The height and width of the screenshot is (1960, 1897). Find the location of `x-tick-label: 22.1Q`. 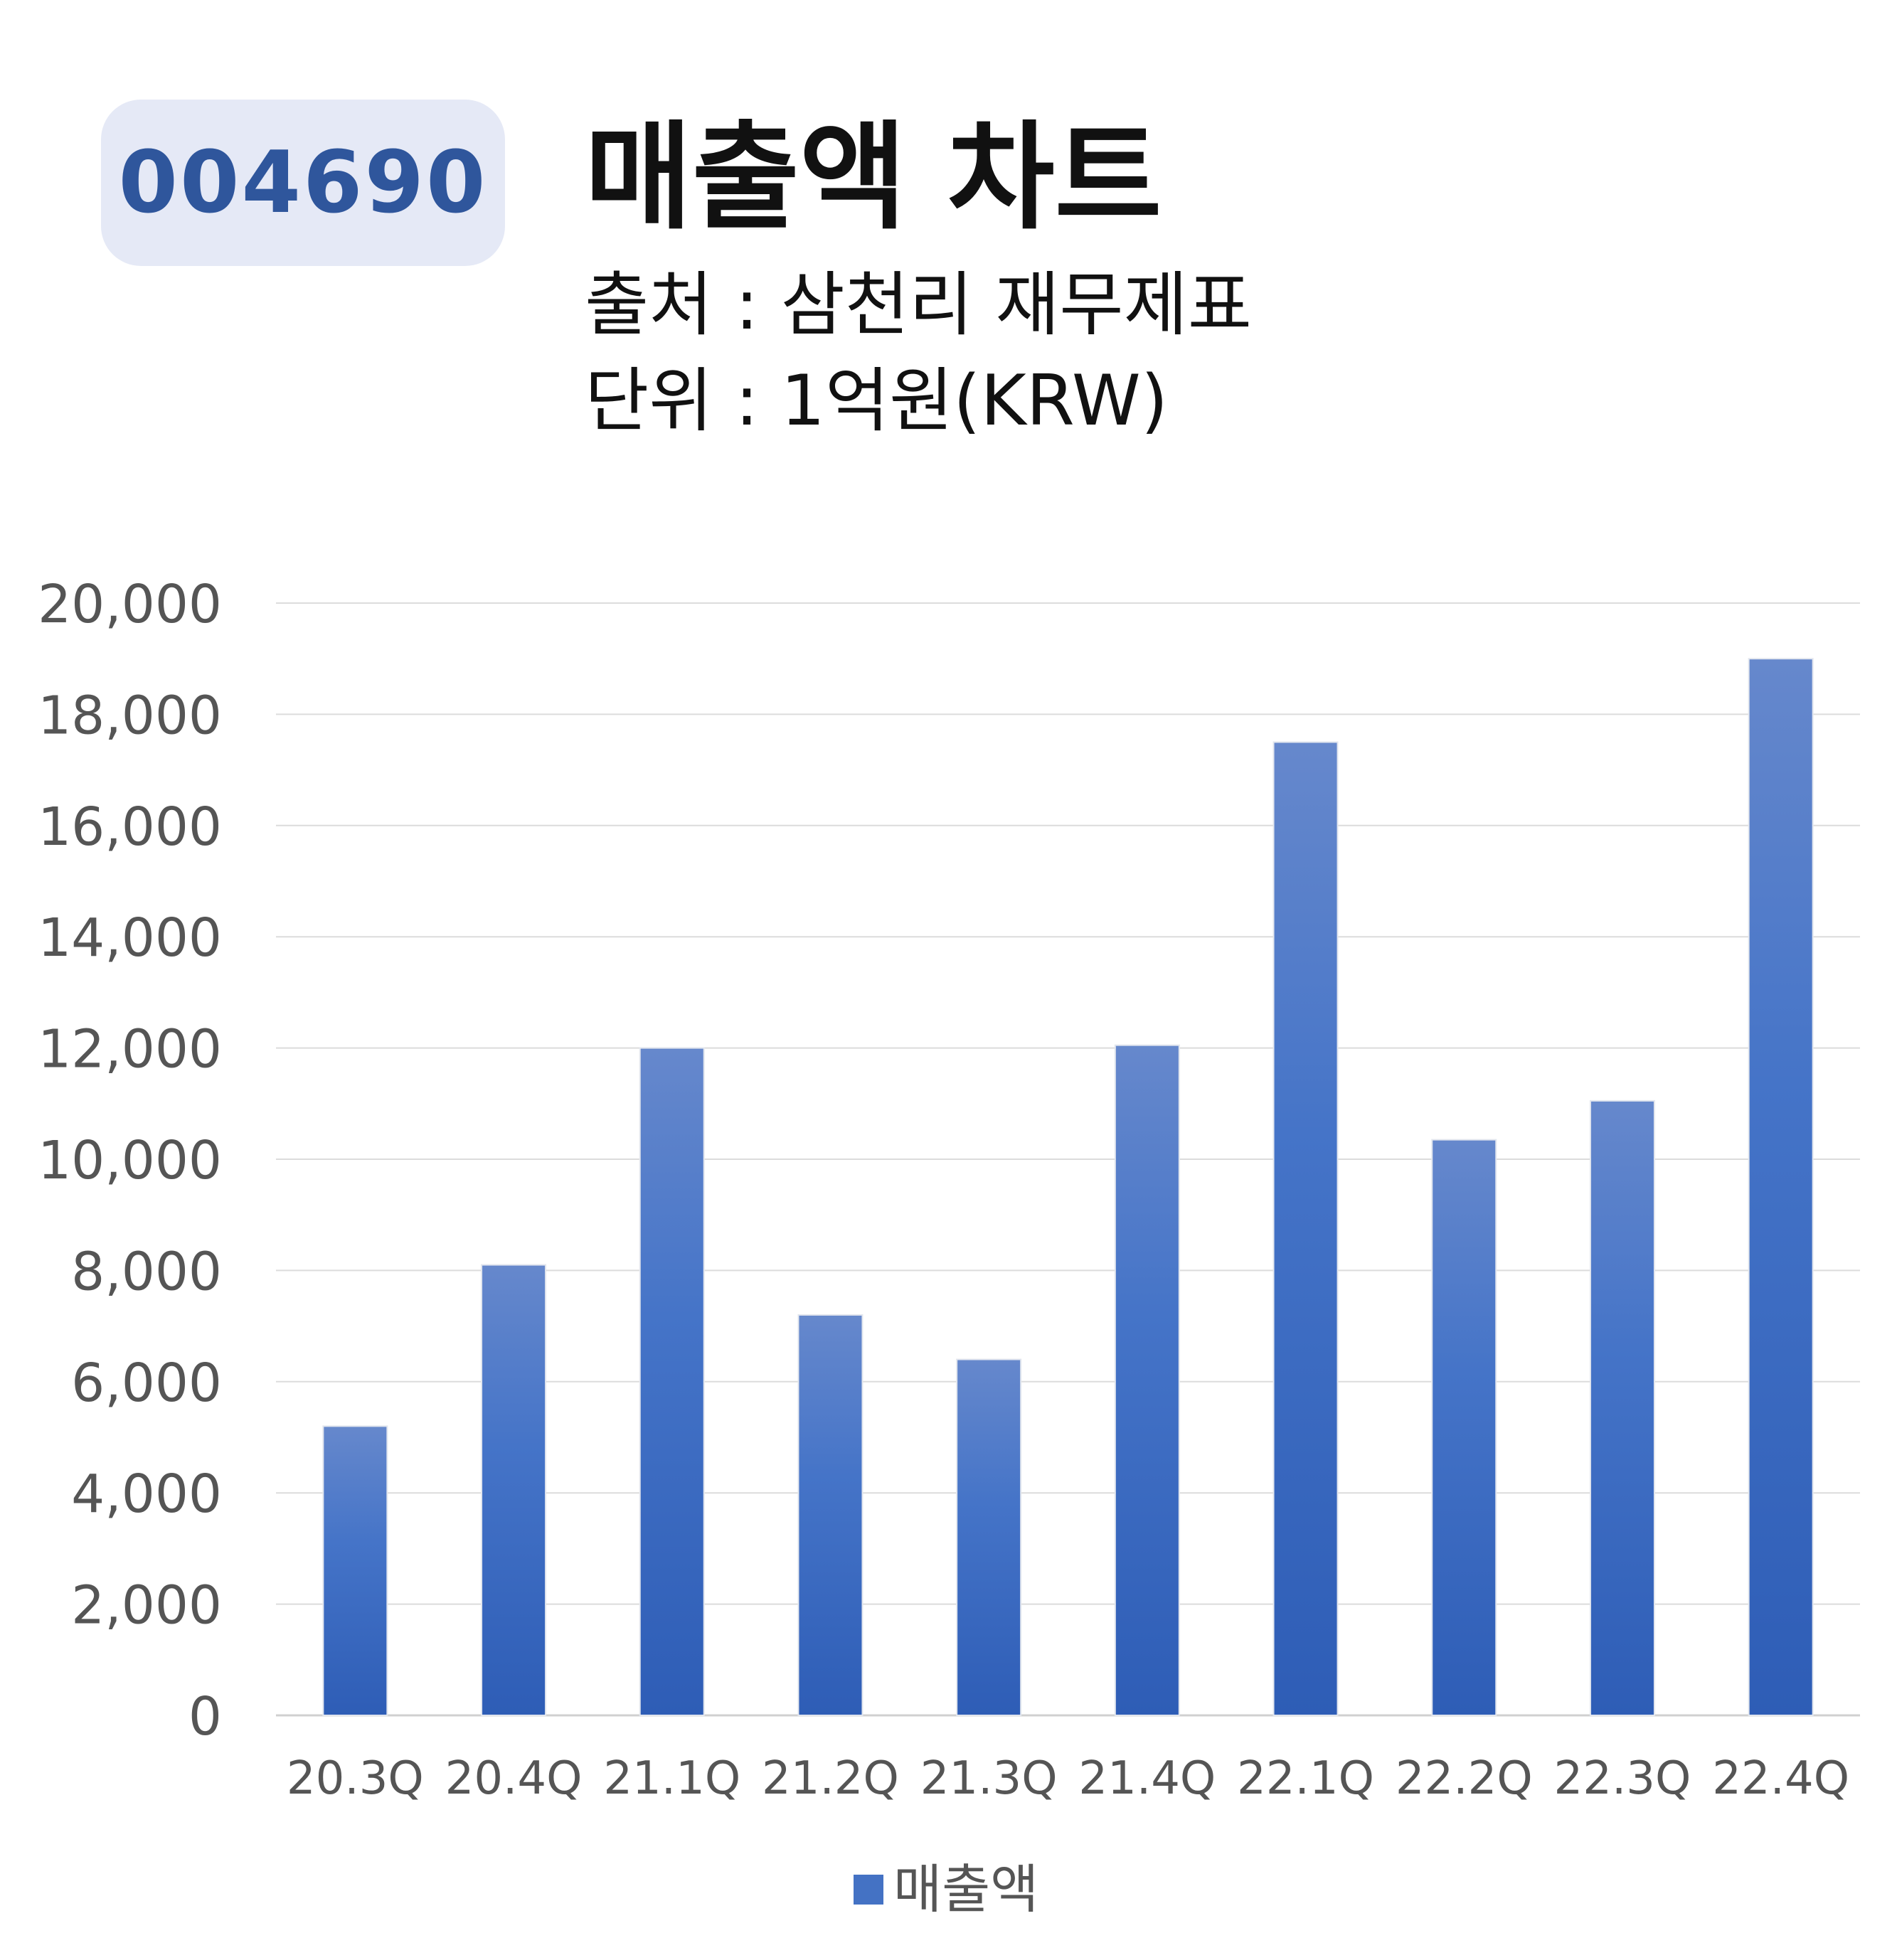

x-tick-label: 22.1Q is located at coordinates (1305, 1778).